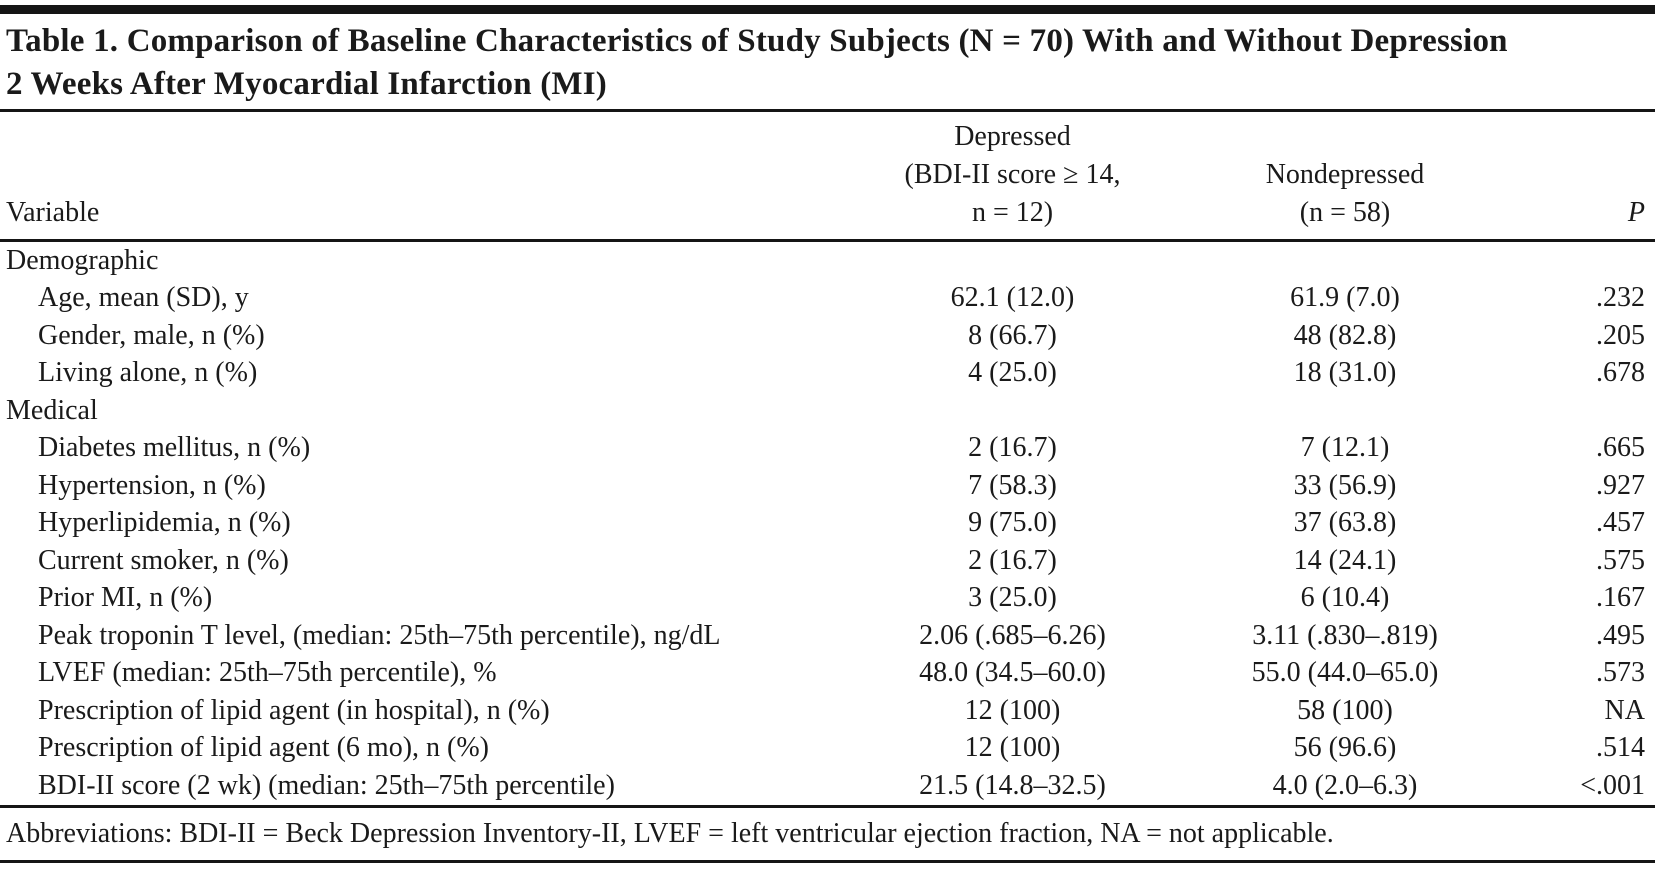 The width and height of the screenshot is (1655, 870). I want to click on row-label: Living alone, n (%), so click(148, 373).